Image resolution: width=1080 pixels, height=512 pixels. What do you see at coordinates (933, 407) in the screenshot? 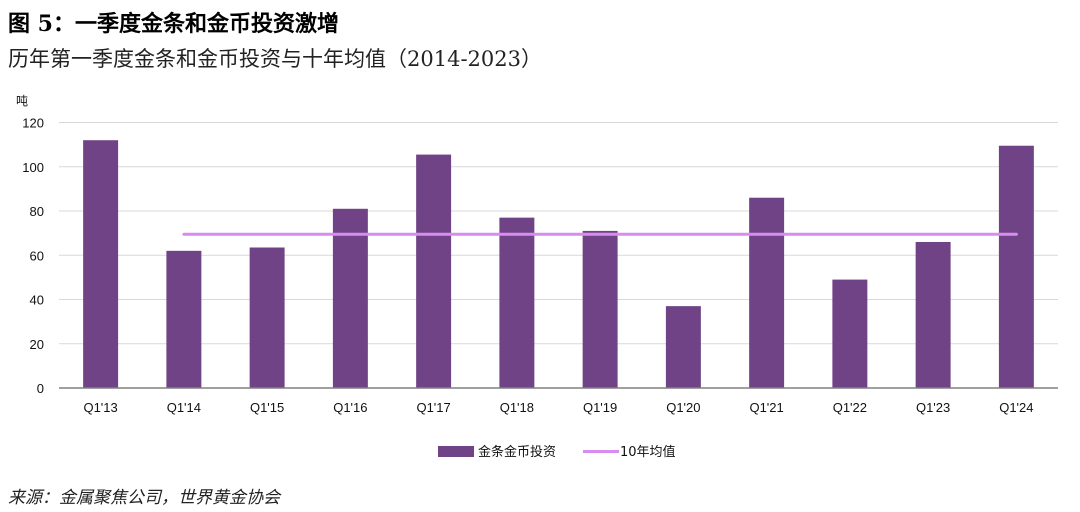
I see `x-tick-label: Q1'23` at bounding box center [933, 407].